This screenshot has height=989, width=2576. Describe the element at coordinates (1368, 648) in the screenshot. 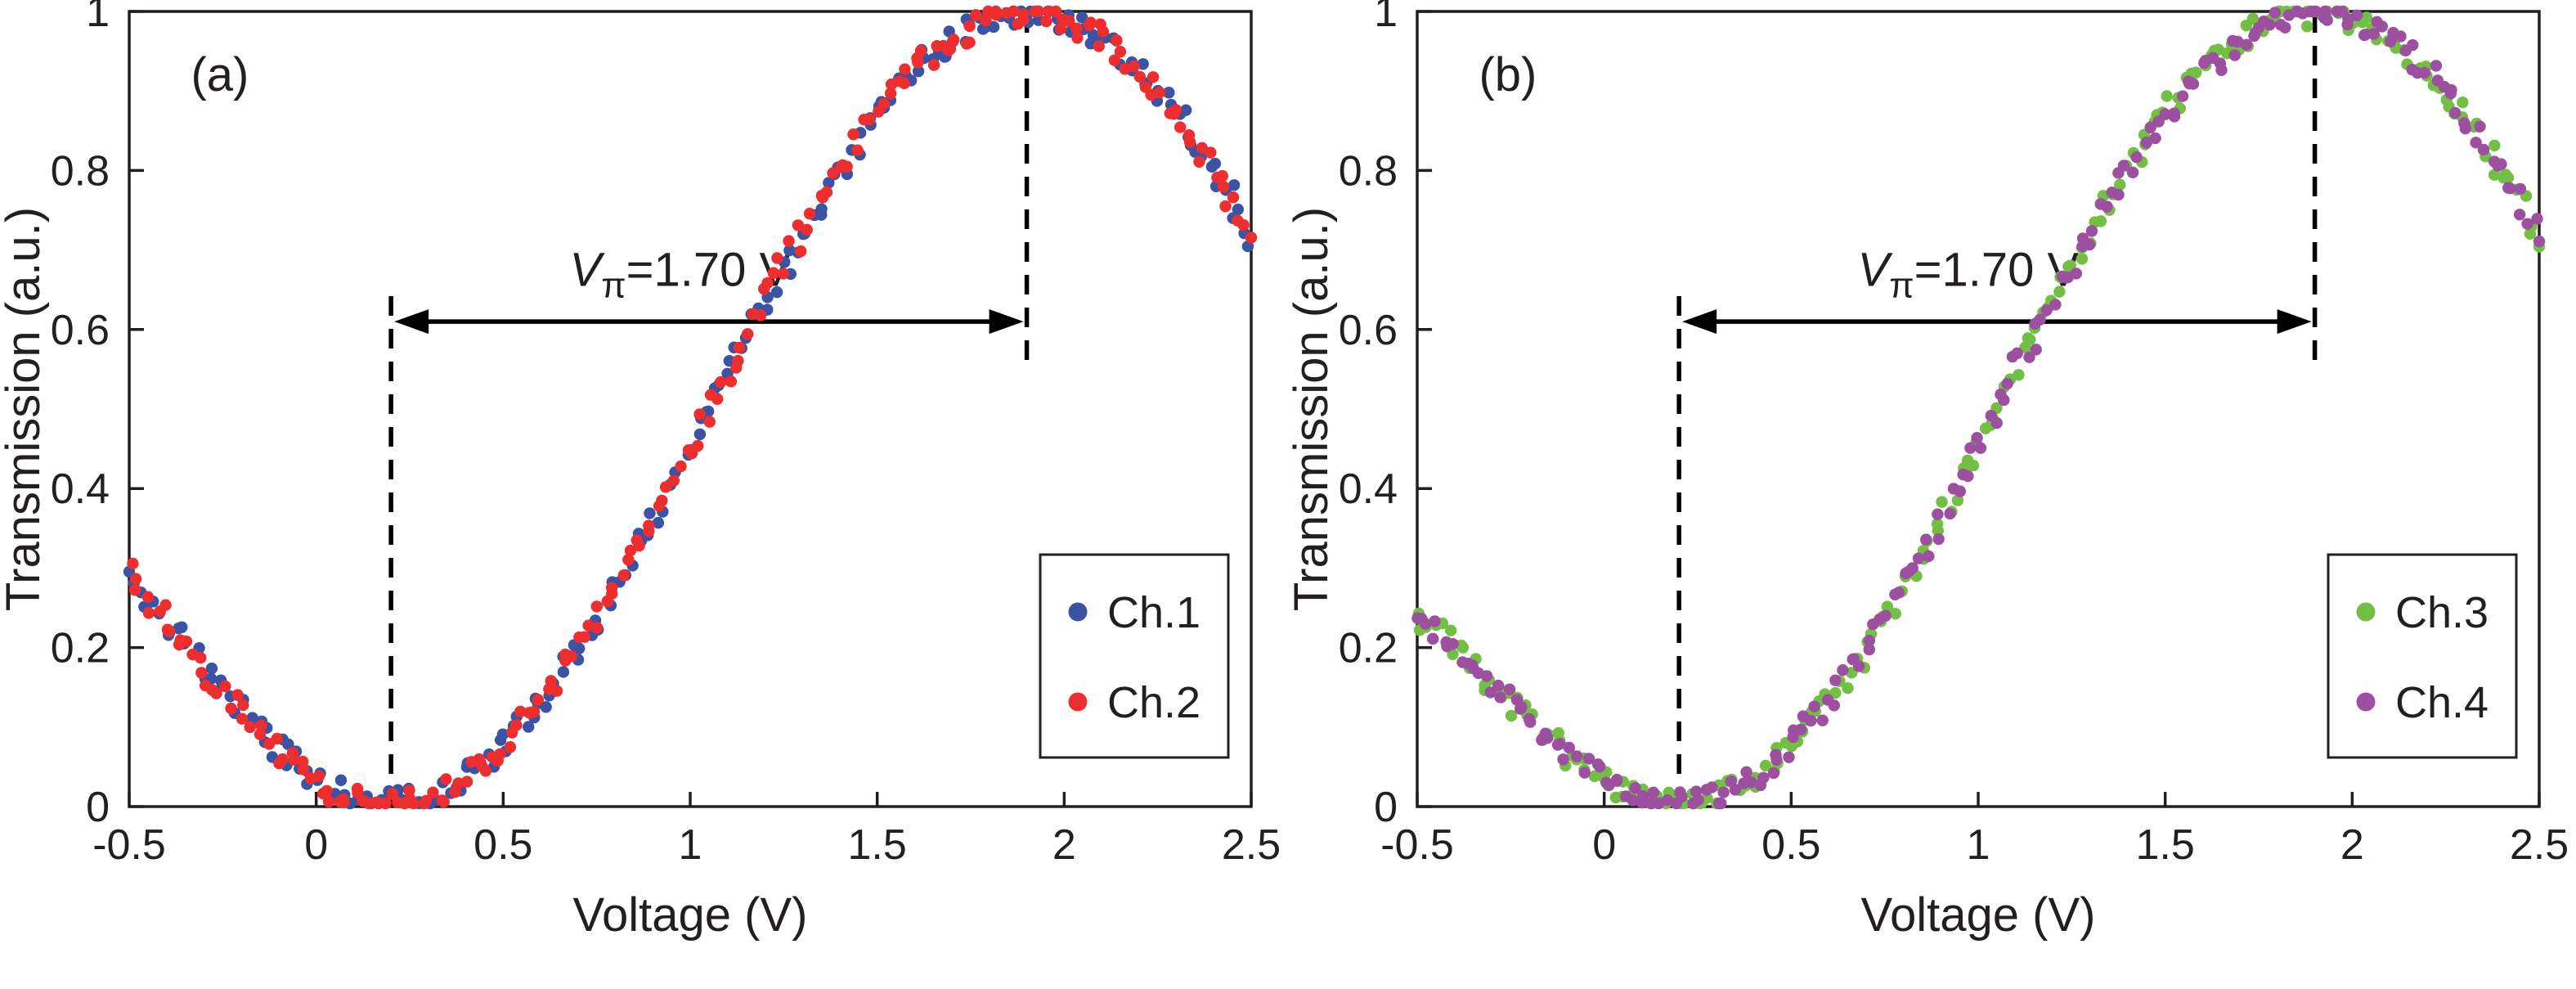

I see `y-tick-label: 0.2` at that location.